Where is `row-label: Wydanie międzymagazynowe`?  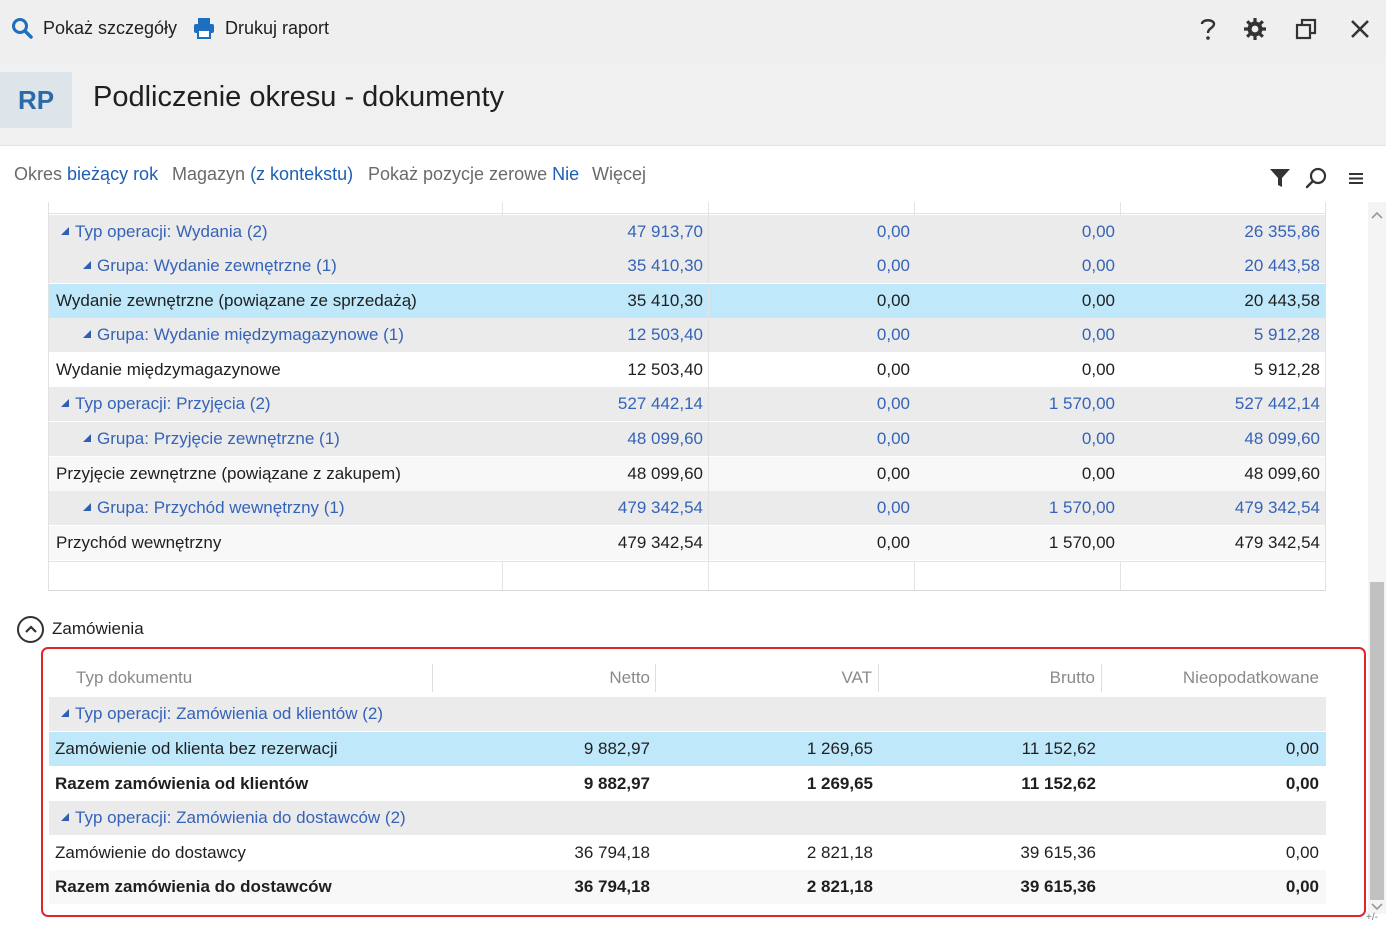 row-label: Wydanie międzymagazynowe is located at coordinates (168, 369).